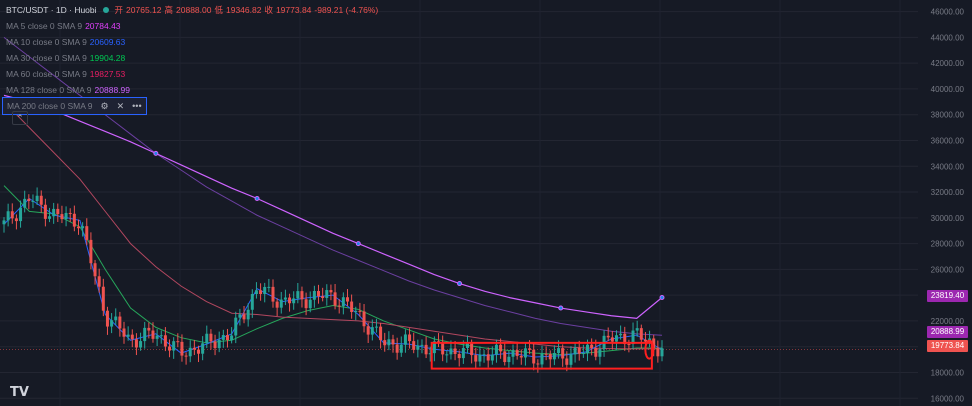  What do you see at coordinates (19, 392) in the screenshot?
I see `tradingview-logo: TV` at bounding box center [19, 392].